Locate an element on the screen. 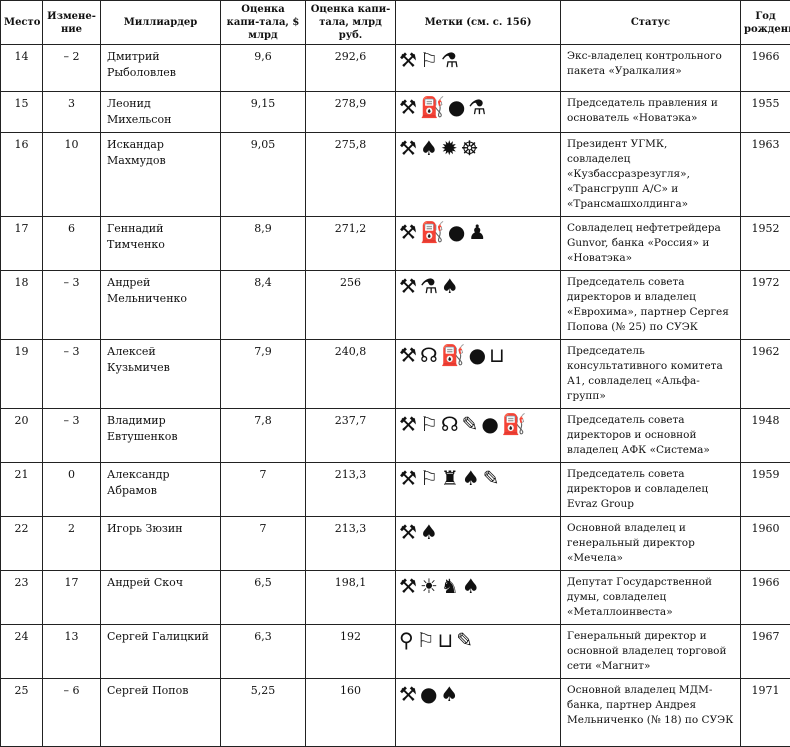 The width and height of the screenshot is (790, 747). name-cell: Сергей Попов is located at coordinates (161, 713).